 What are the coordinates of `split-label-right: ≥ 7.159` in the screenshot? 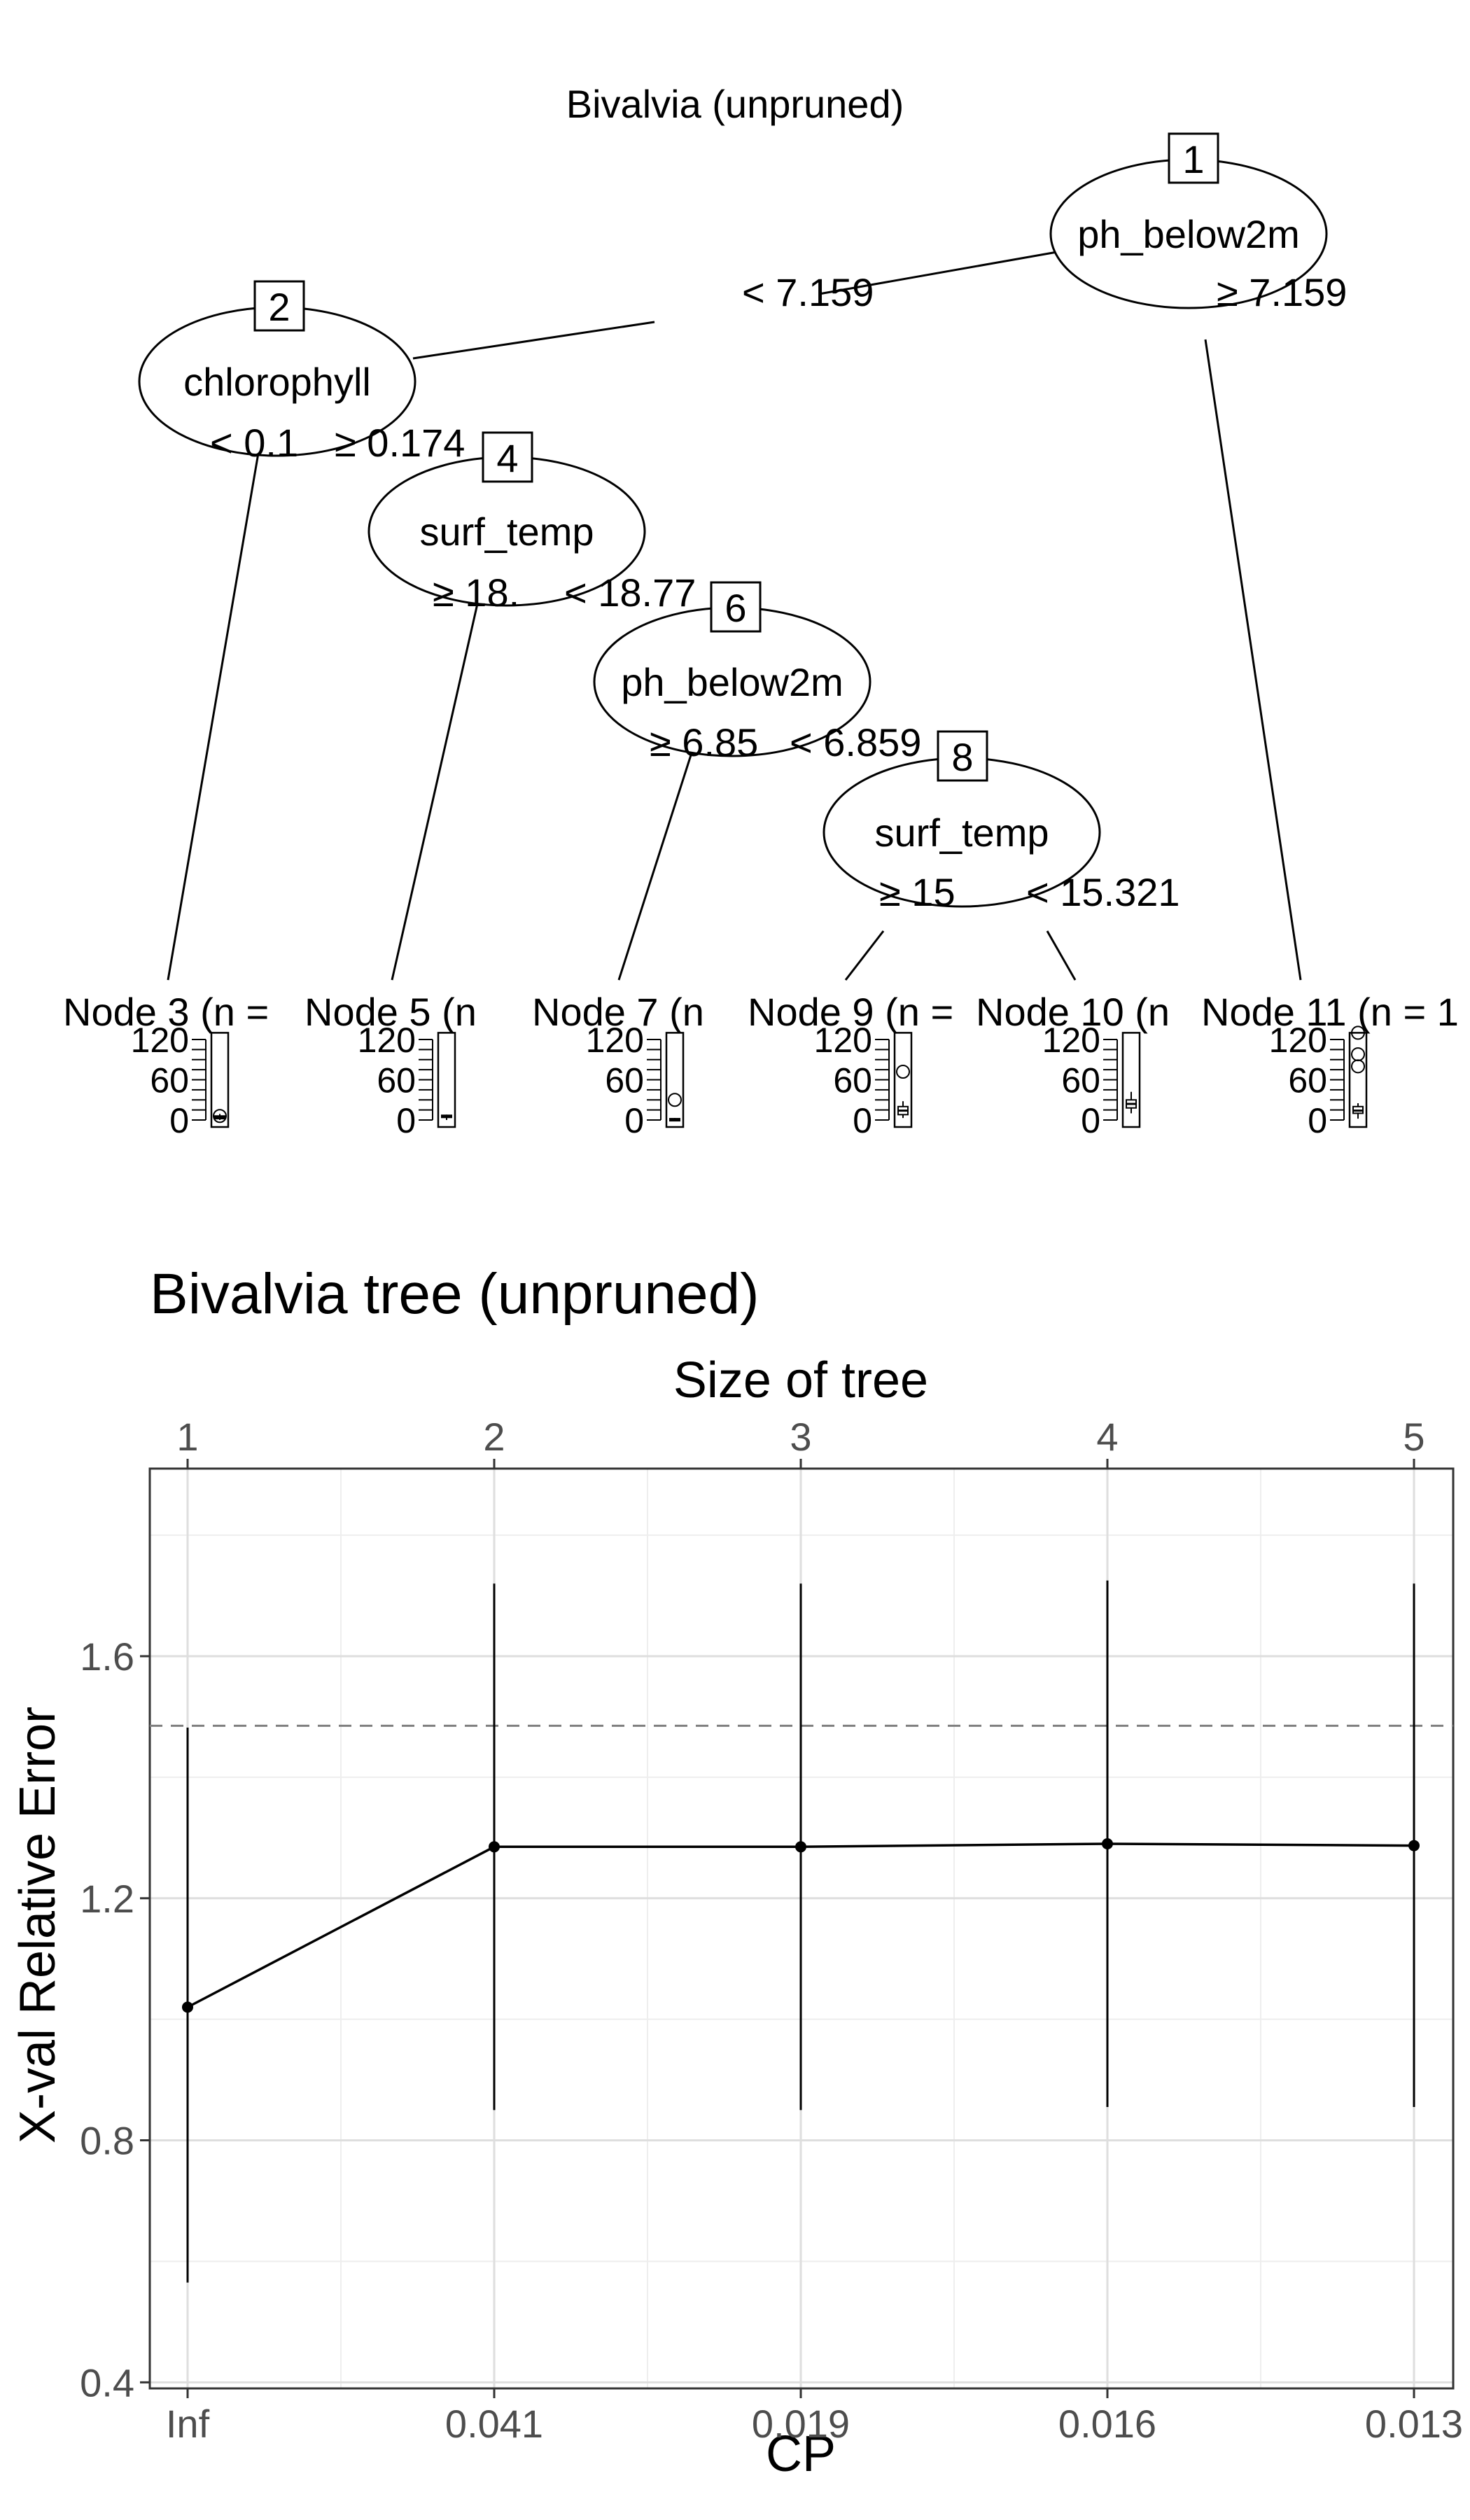 It's located at (1282, 292).